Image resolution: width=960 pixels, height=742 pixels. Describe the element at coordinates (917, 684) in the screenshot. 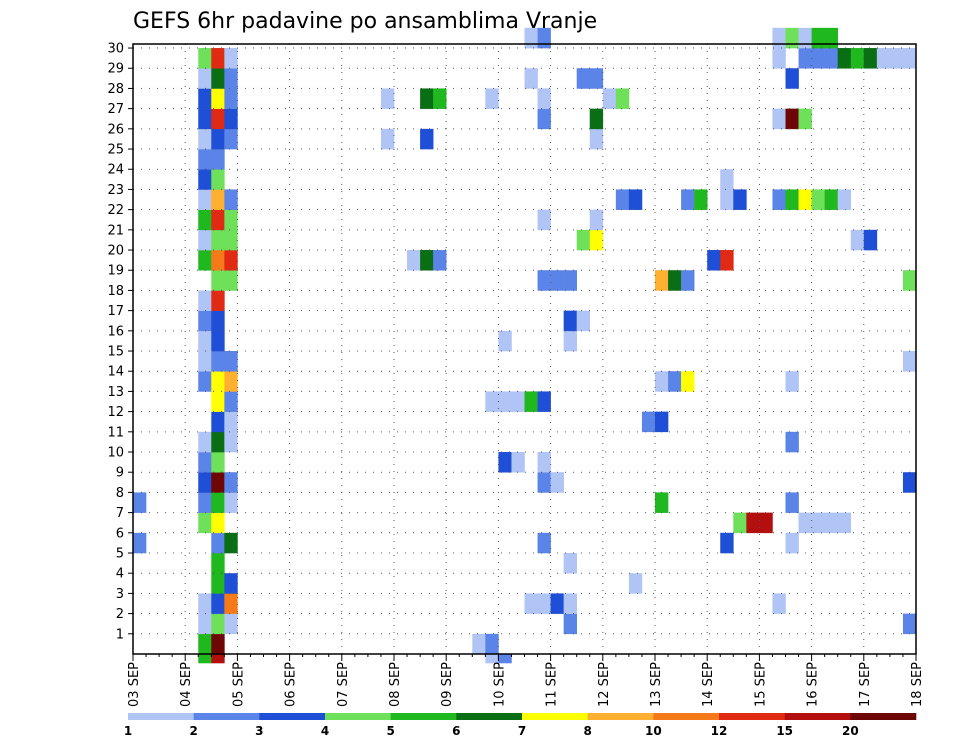

I see `x-tick-label: 18 SEP` at that location.